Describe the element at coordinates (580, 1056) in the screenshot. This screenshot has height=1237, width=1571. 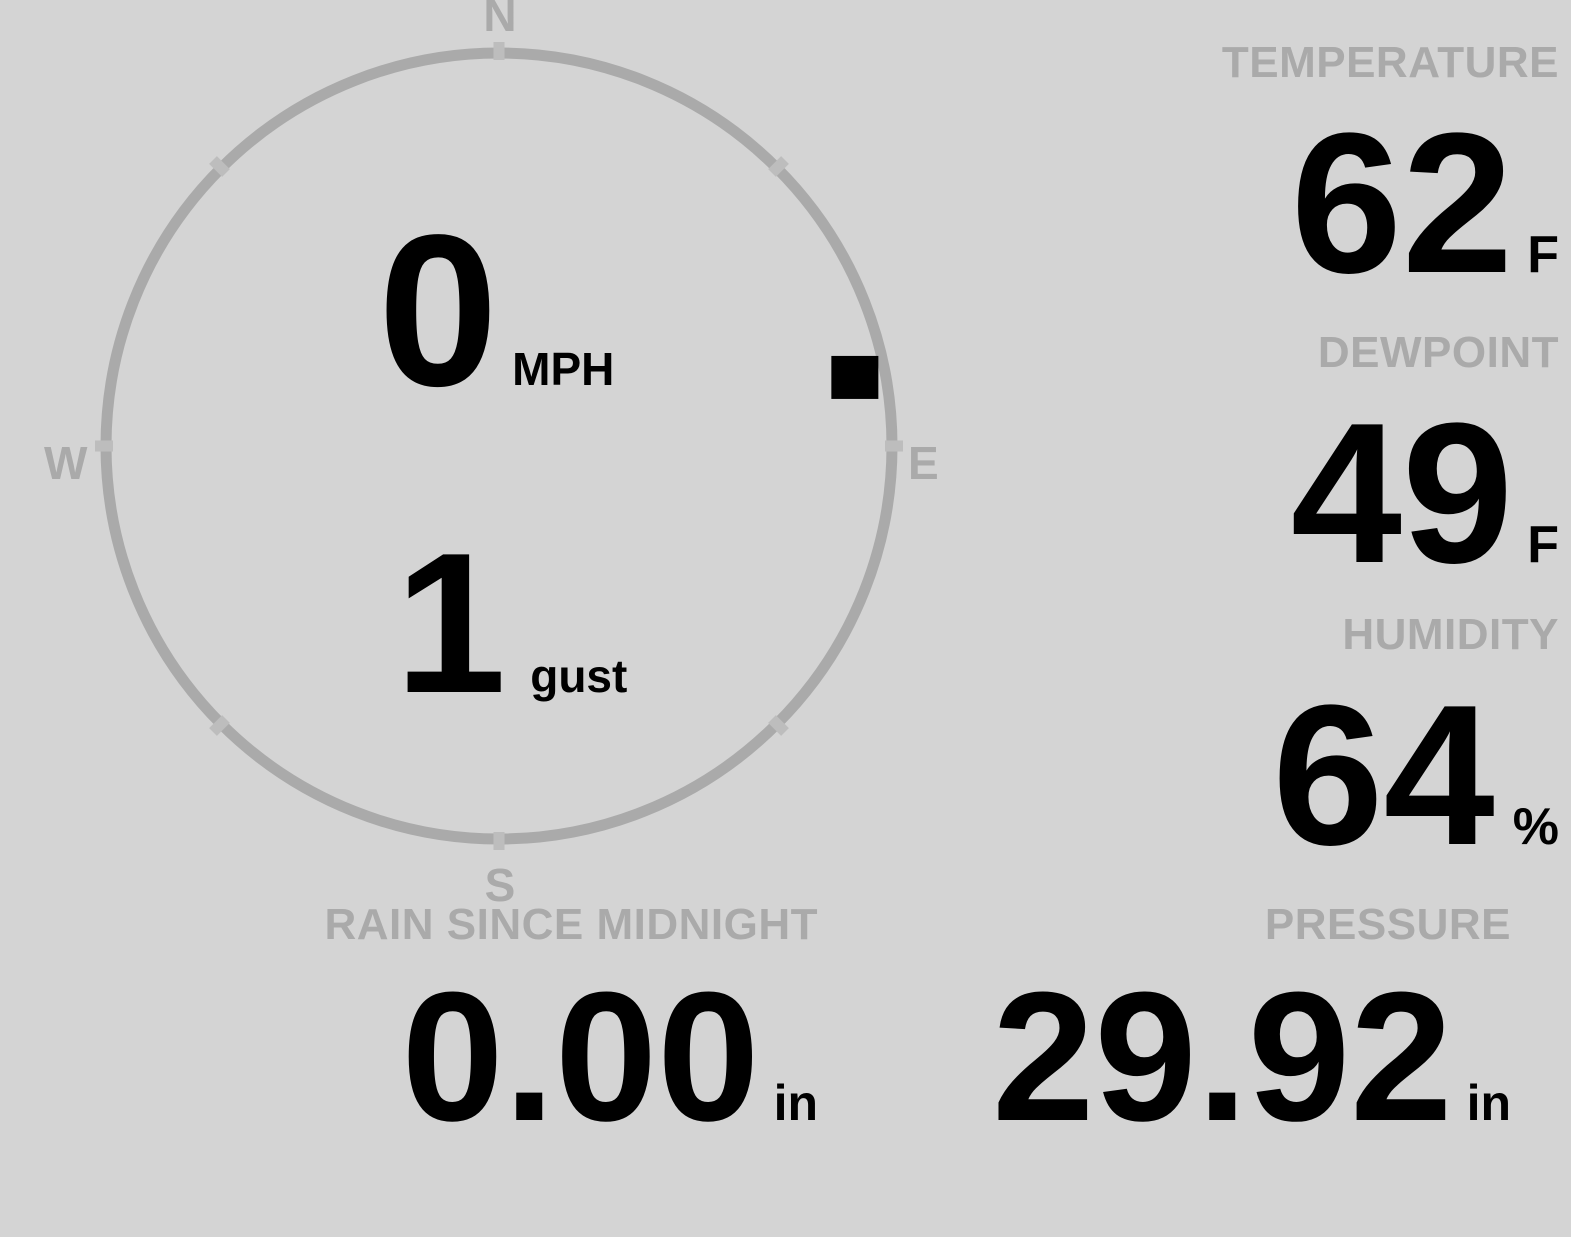
I see `stat-rain-value: 0.00` at that location.